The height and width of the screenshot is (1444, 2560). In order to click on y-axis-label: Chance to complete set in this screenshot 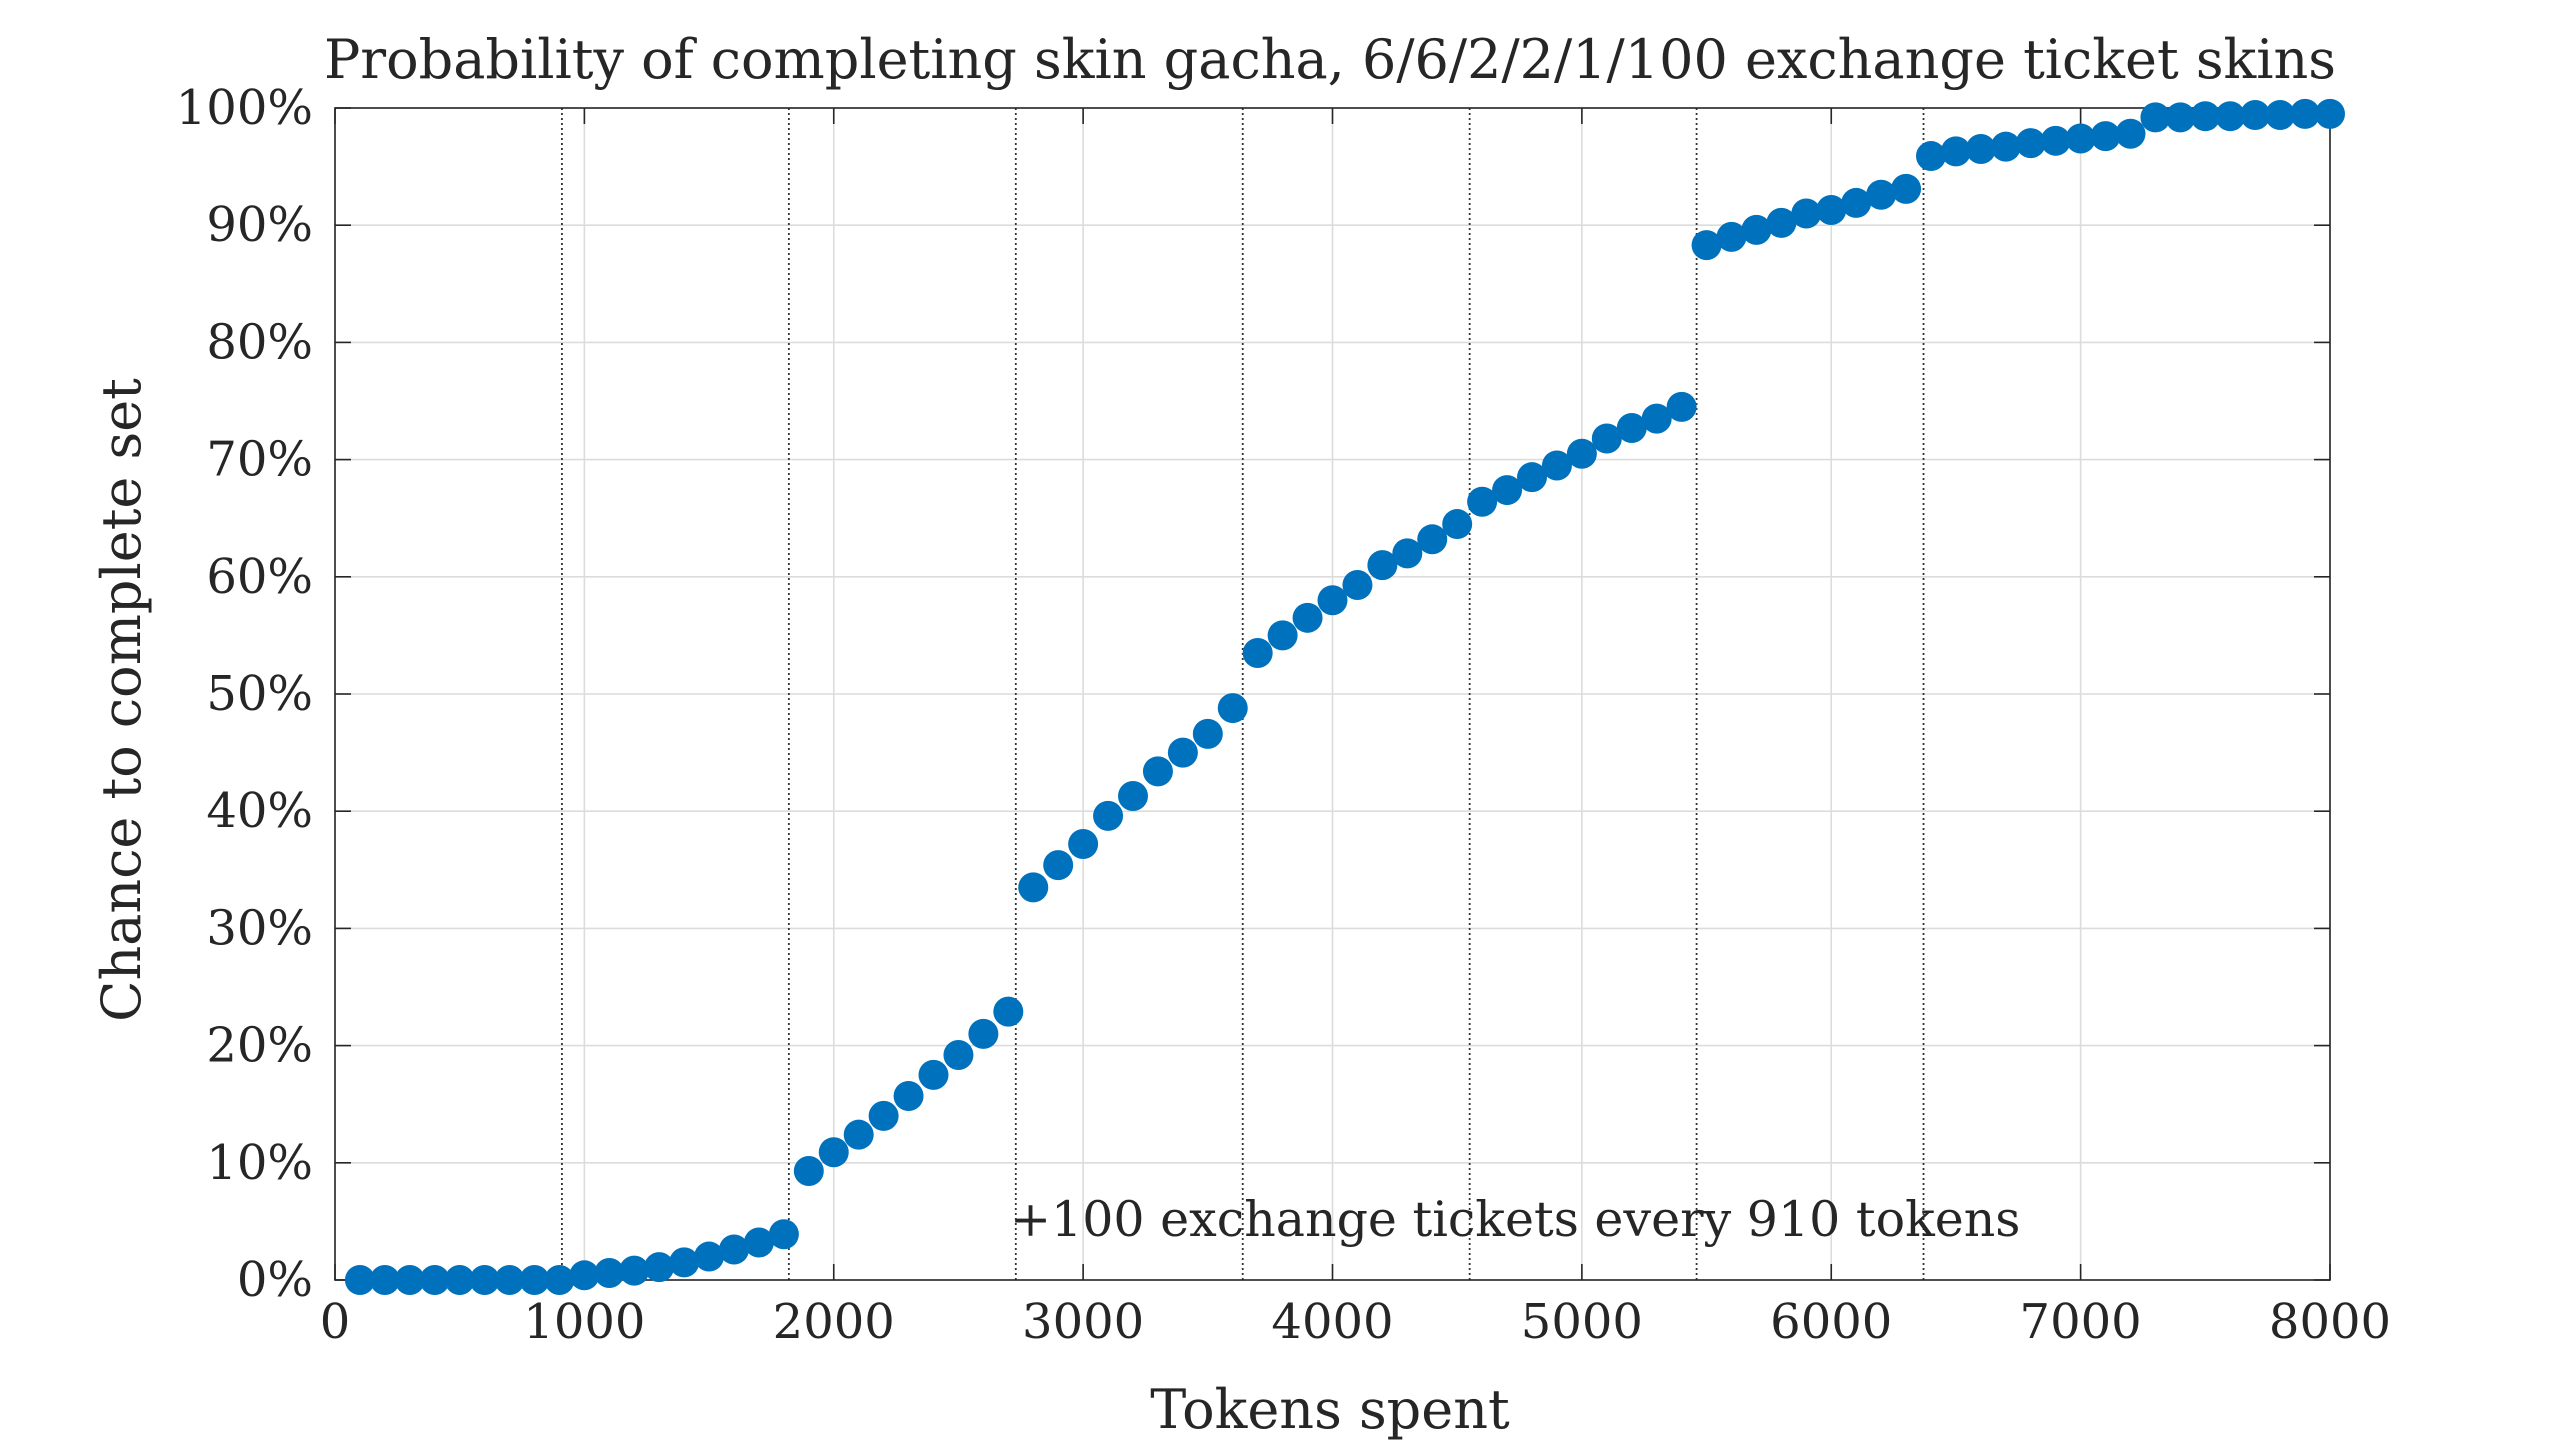, I will do `click(121, 700)`.